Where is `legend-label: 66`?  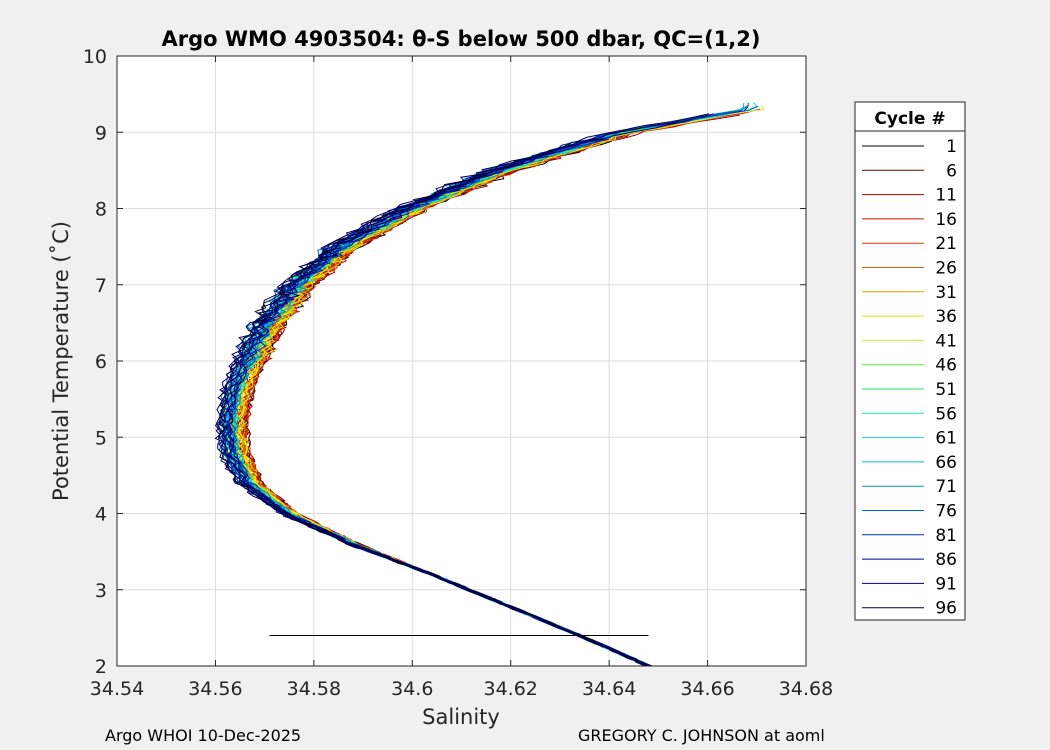 legend-label: 66 is located at coordinates (946, 463).